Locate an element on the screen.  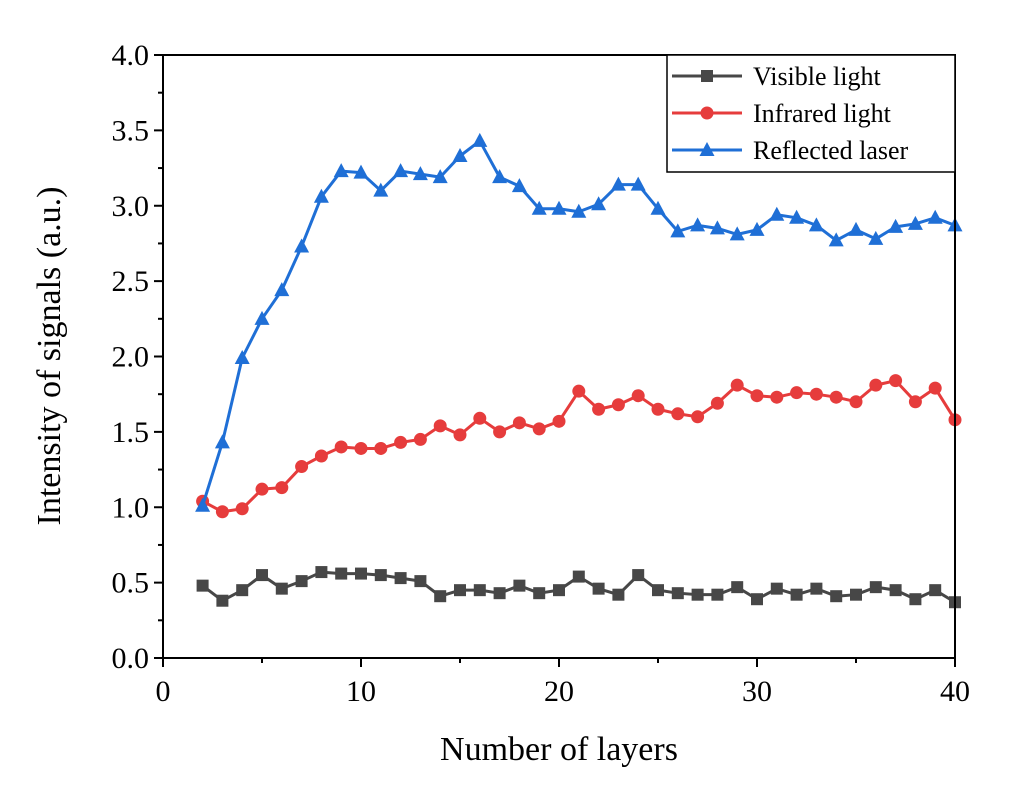
legend-item-infrared-light: Infrared light is located at coordinates (782, 113).